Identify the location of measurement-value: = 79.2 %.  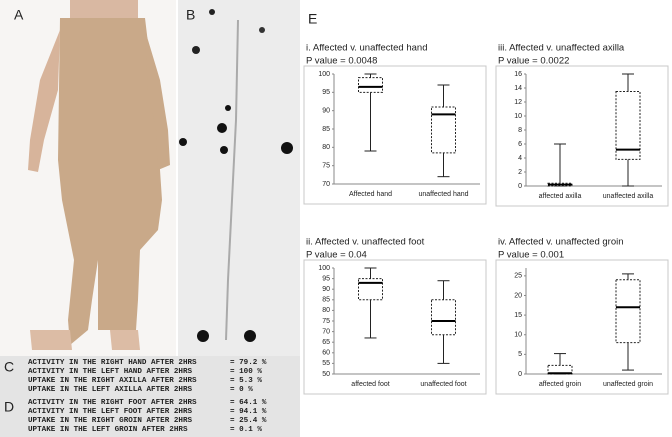
(248, 363).